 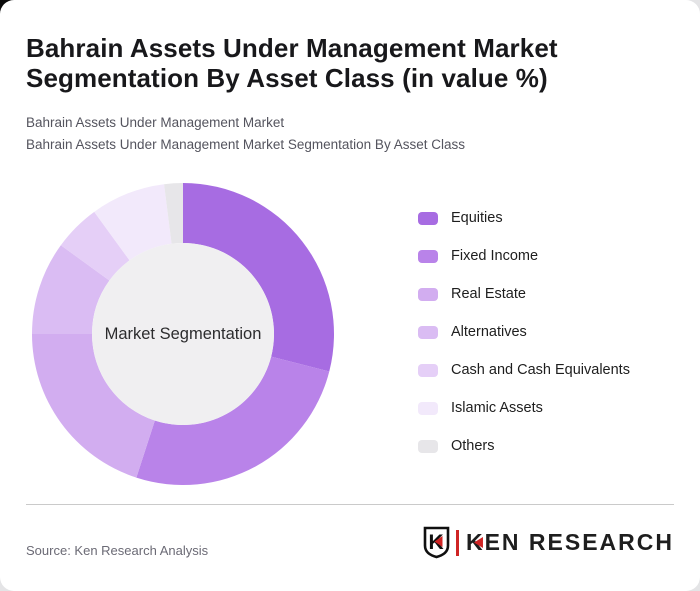 What do you see at coordinates (477, 218) in the screenshot?
I see `legend-label: Equities` at bounding box center [477, 218].